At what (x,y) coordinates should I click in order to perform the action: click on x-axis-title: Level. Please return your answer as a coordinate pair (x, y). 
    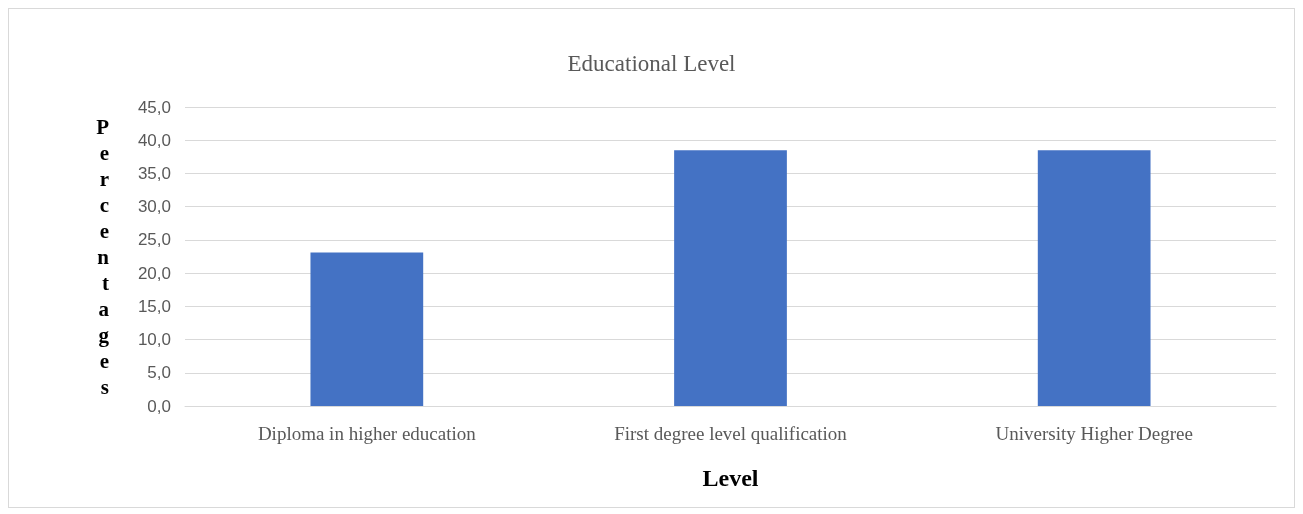
    Looking at the image, I should click on (730, 478).